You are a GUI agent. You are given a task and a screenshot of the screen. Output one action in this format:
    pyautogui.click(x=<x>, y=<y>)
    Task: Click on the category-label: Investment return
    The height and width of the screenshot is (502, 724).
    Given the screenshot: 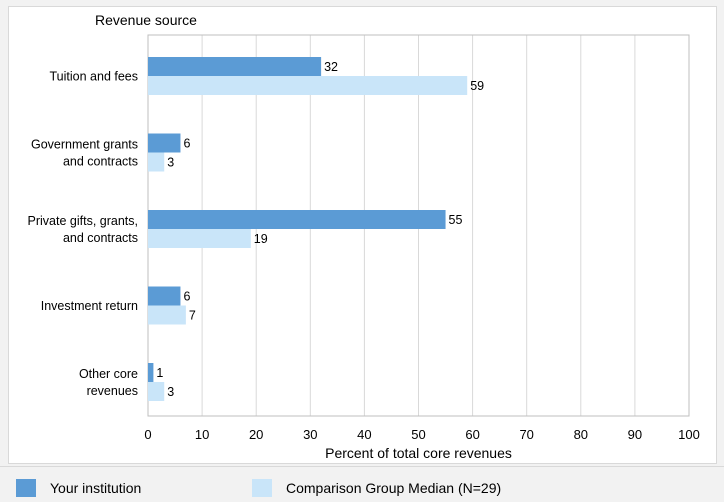 What is the action you would take?
    pyautogui.click(x=89, y=306)
    